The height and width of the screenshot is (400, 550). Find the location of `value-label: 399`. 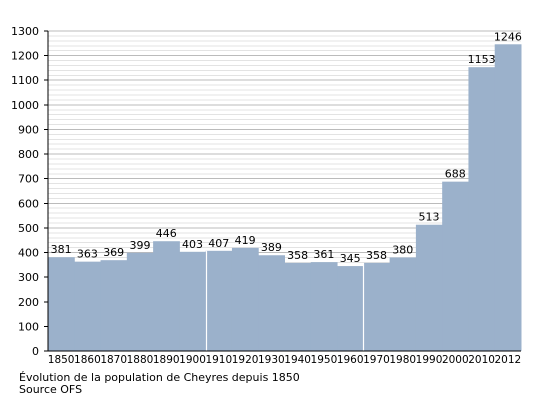

value-label: 399 is located at coordinates (139, 245).